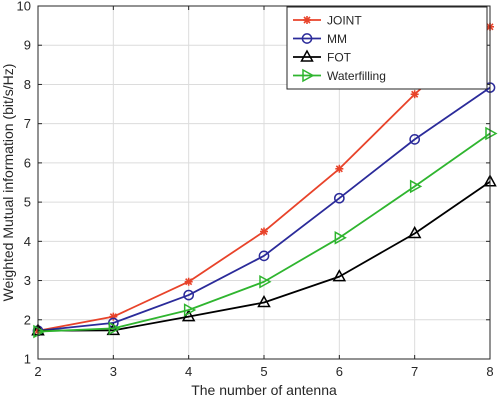  I want to click on x-tick-label: 7, so click(414, 371).